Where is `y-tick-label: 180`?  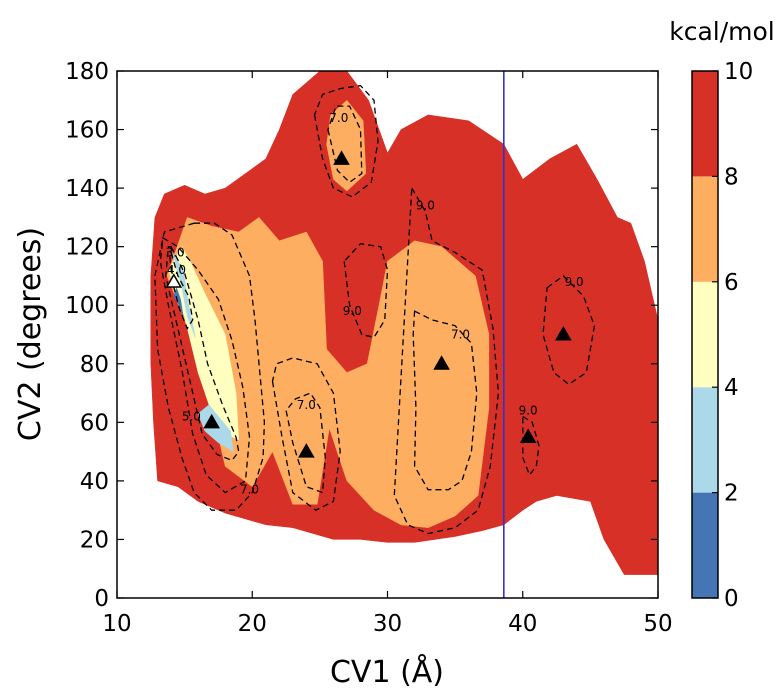 y-tick-label: 180 is located at coordinates (87, 72).